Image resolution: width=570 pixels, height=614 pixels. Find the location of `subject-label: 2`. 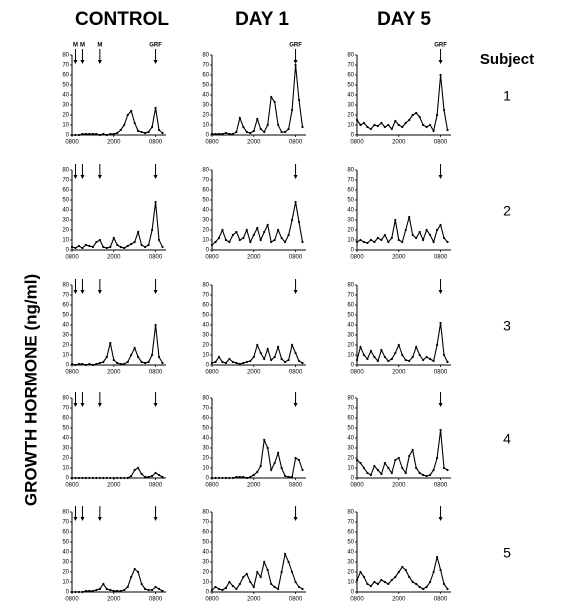

subject-label: 2 is located at coordinates (507, 211).